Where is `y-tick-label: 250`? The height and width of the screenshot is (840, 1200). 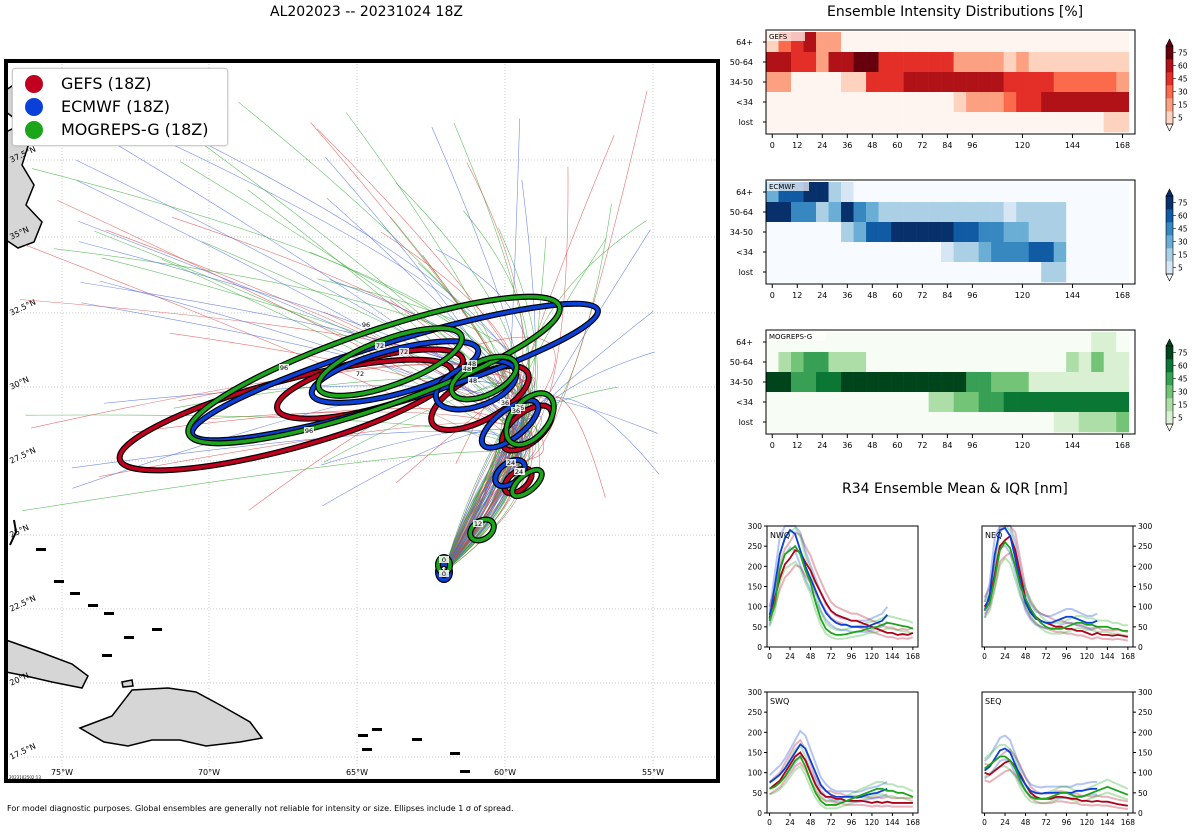
y-tick-label: 250 is located at coordinates (755, 712).